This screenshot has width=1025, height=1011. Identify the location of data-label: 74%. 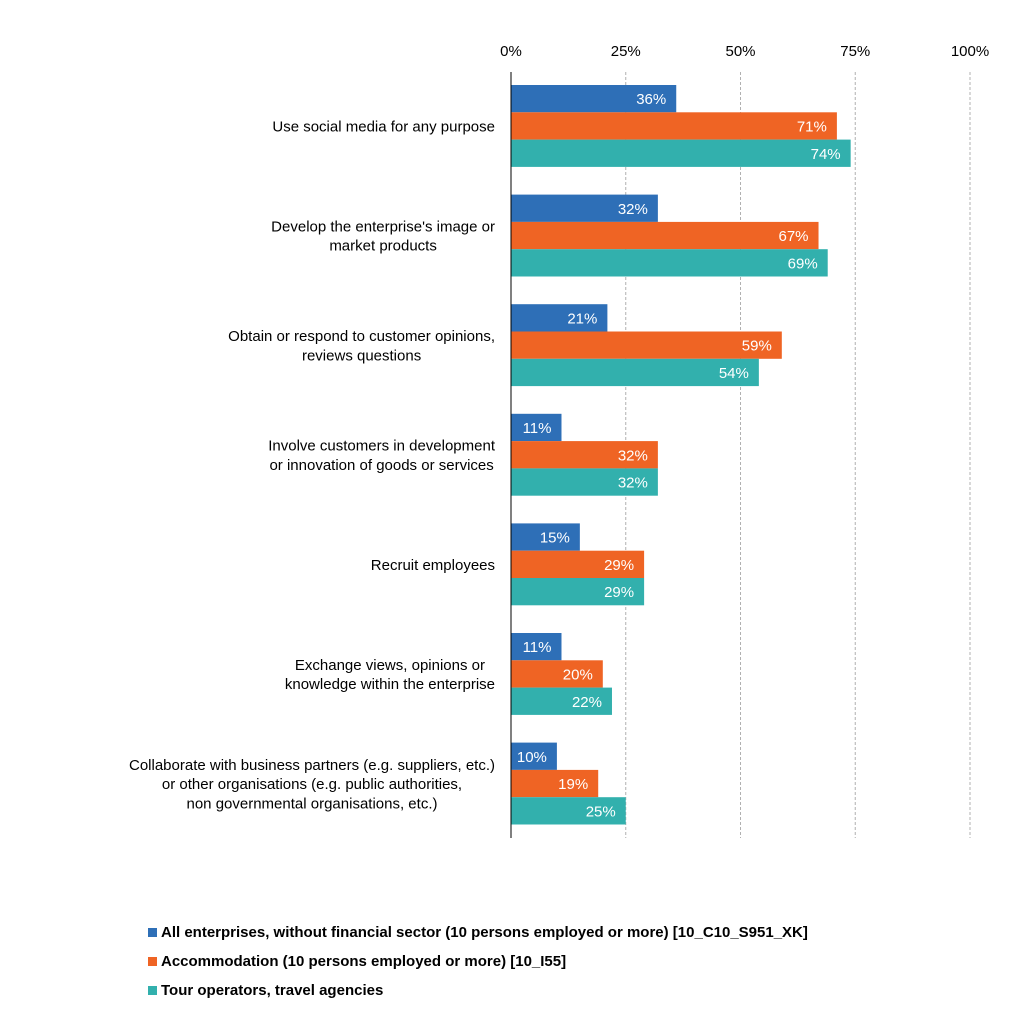
(826, 154).